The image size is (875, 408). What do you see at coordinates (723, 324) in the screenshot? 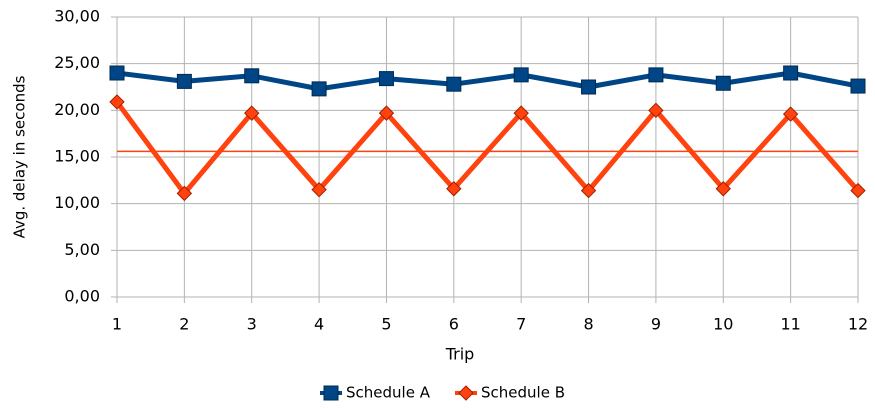
I see `x-tick-label: 10` at bounding box center [723, 324].